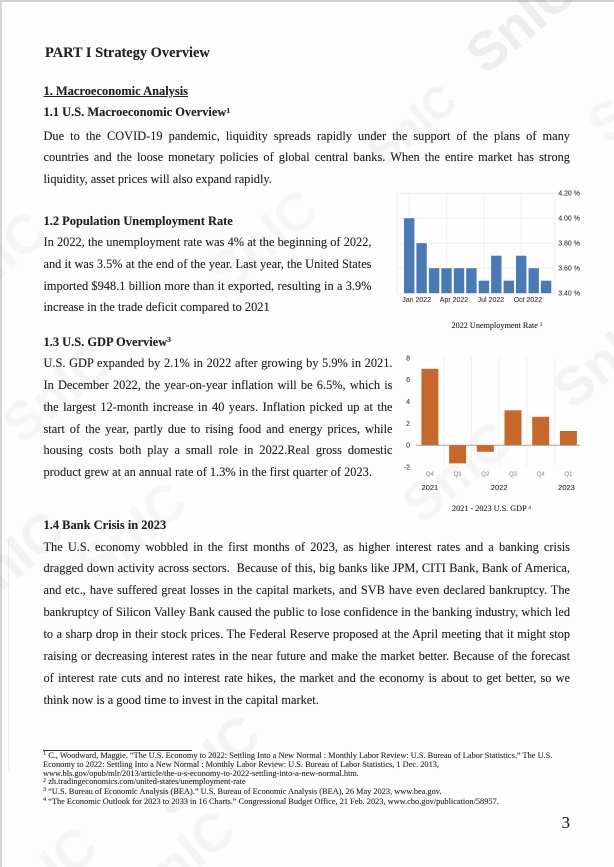 This screenshot has width=614, height=867. Describe the element at coordinates (408, 424) in the screenshot. I see `svg-text: 2` at that location.